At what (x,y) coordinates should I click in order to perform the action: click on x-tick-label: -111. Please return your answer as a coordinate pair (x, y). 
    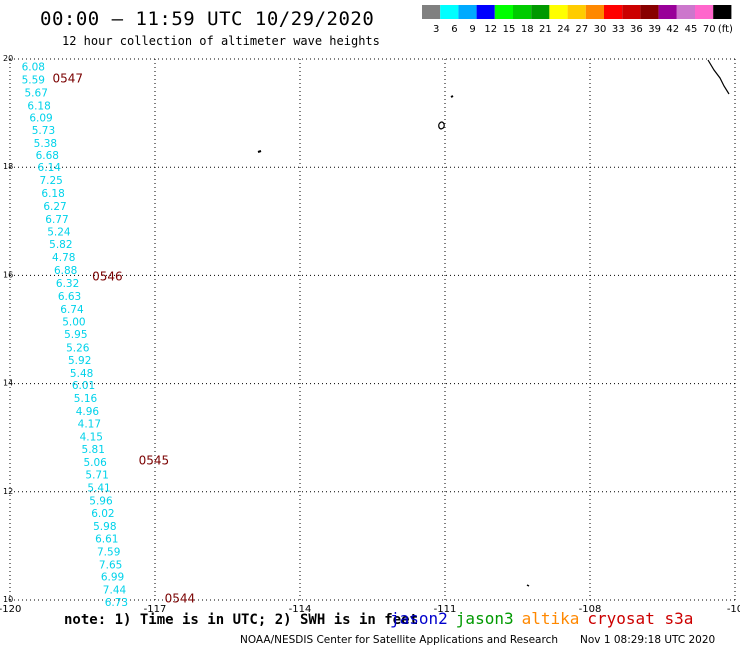
    Looking at the image, I should click on (445, 609).